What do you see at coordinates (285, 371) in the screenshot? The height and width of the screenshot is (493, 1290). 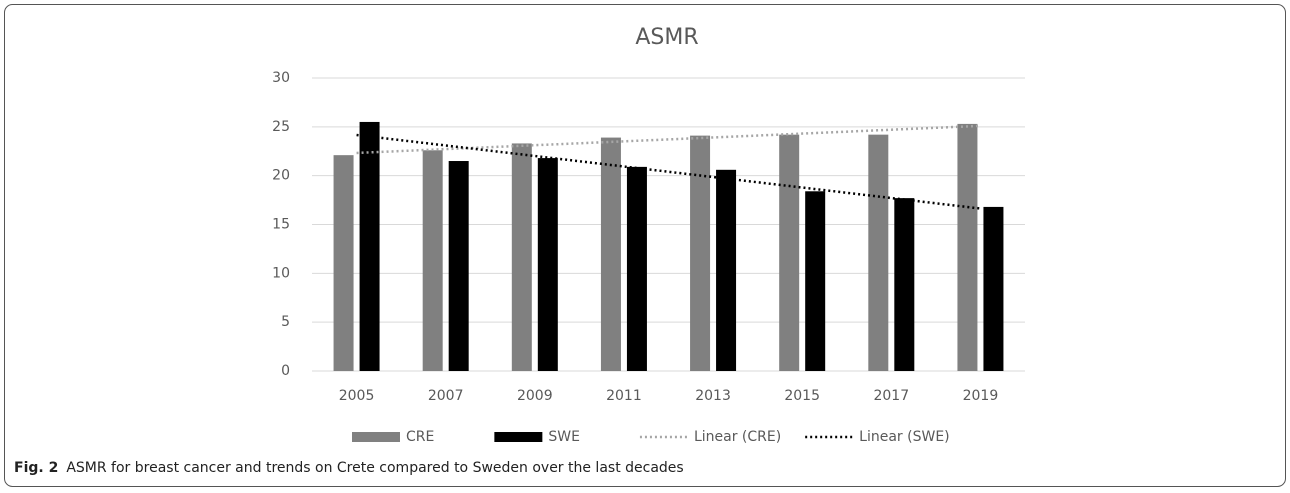 I see `y-tick-label: 0` at bounding box center [285, 371].